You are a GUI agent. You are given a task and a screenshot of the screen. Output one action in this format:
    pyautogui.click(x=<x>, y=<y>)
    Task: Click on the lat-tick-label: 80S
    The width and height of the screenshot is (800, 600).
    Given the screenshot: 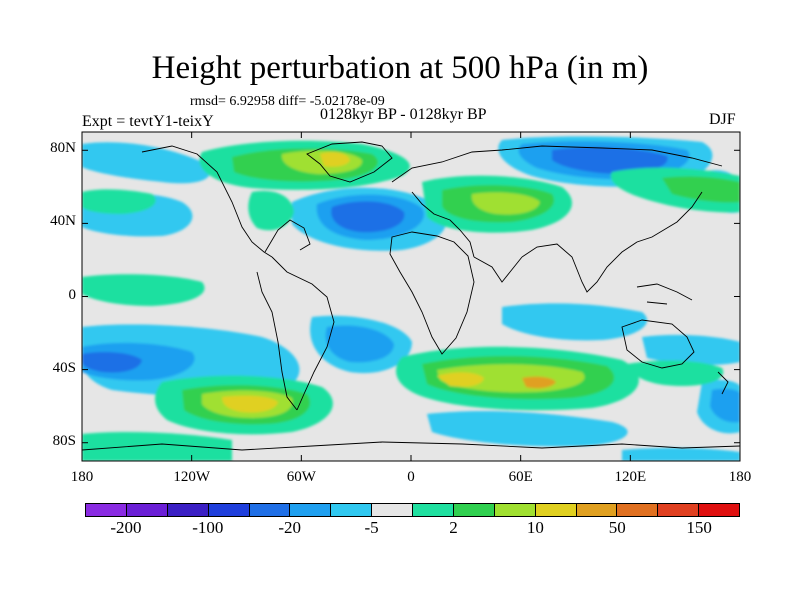 What is the action you would take?
    pyautogui.click(x=64, y=440)
    